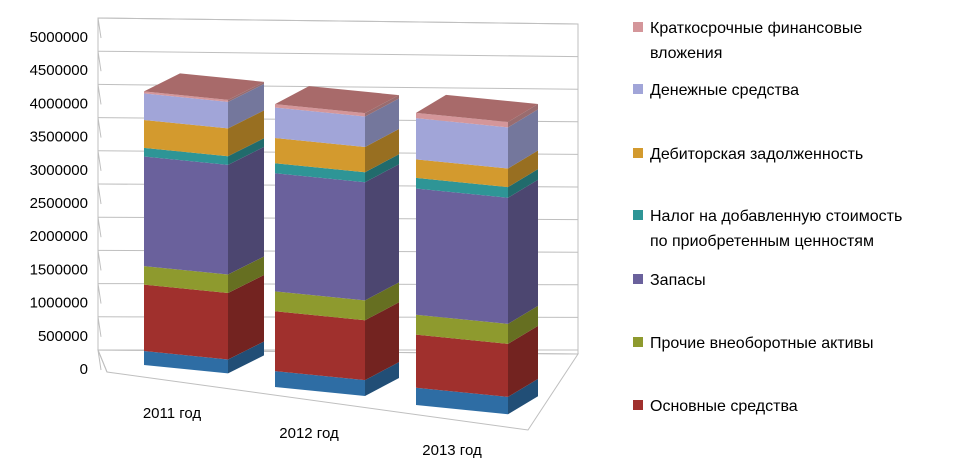 Image resolution: width=957 pixels, height=460 pixels. I want to click on y-tick-label: 4000000, so click(59, 103).